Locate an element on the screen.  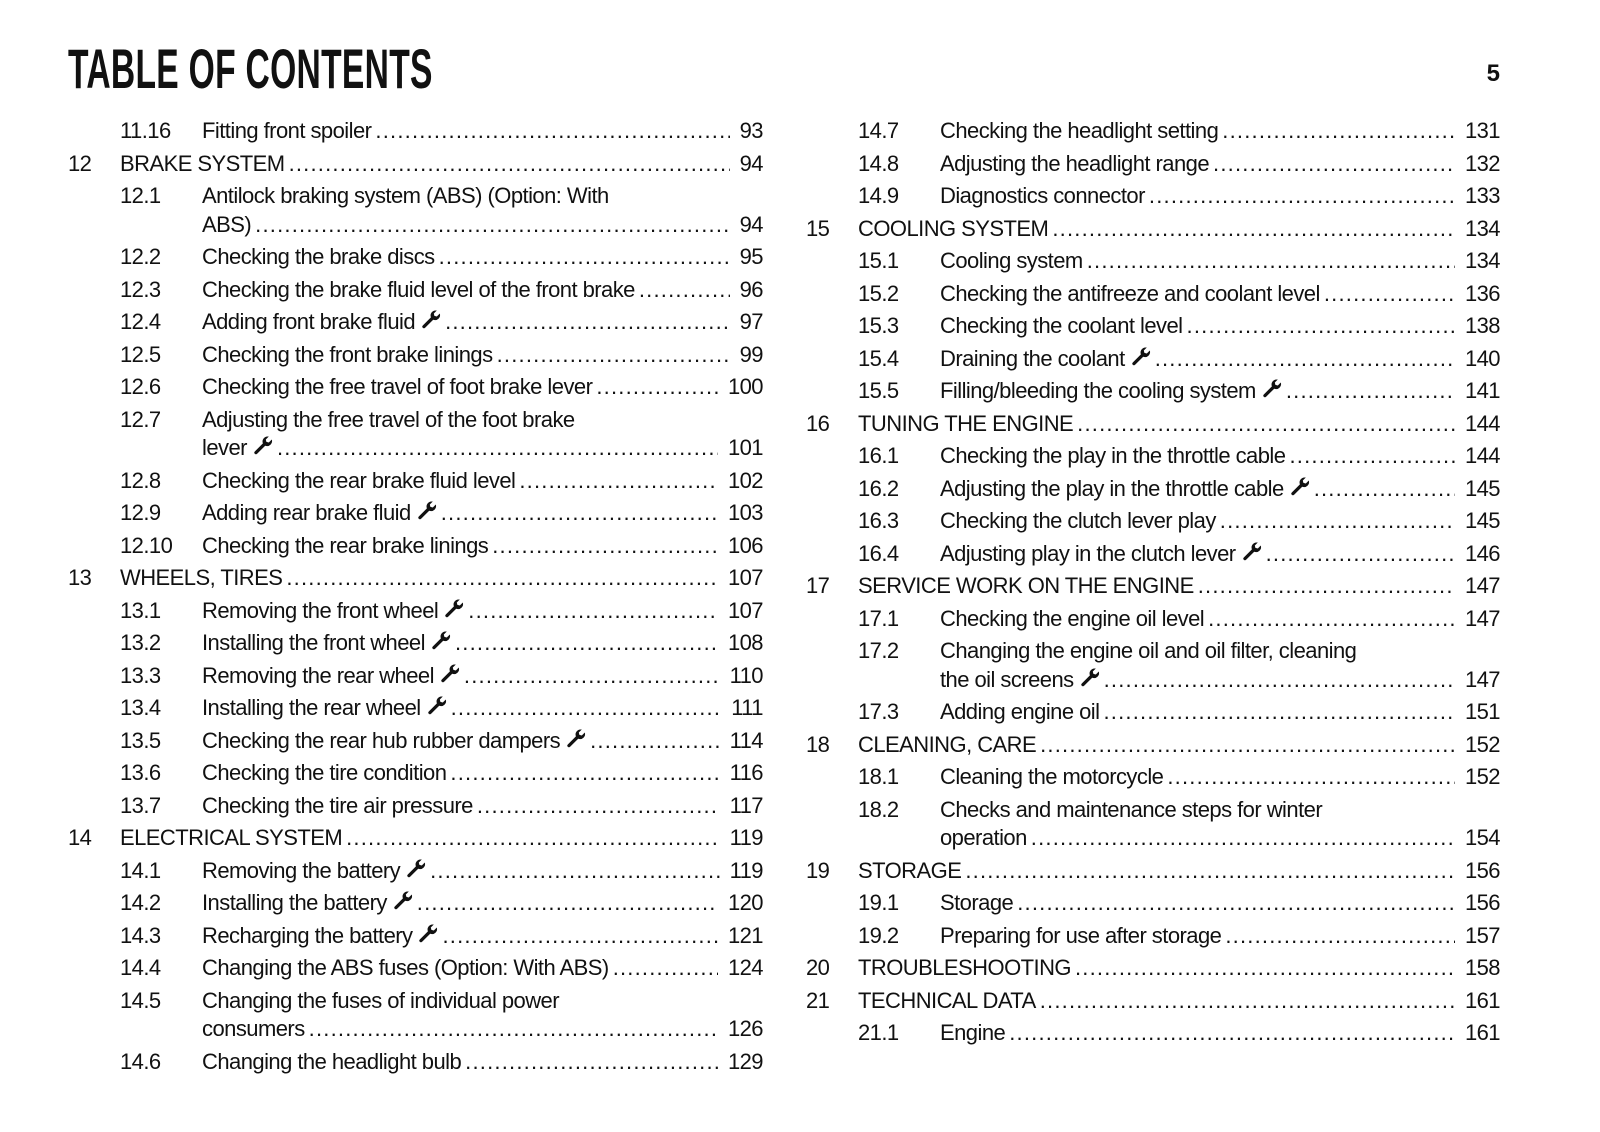
entry-number: 13.7 is located at coordinates (140, 805).